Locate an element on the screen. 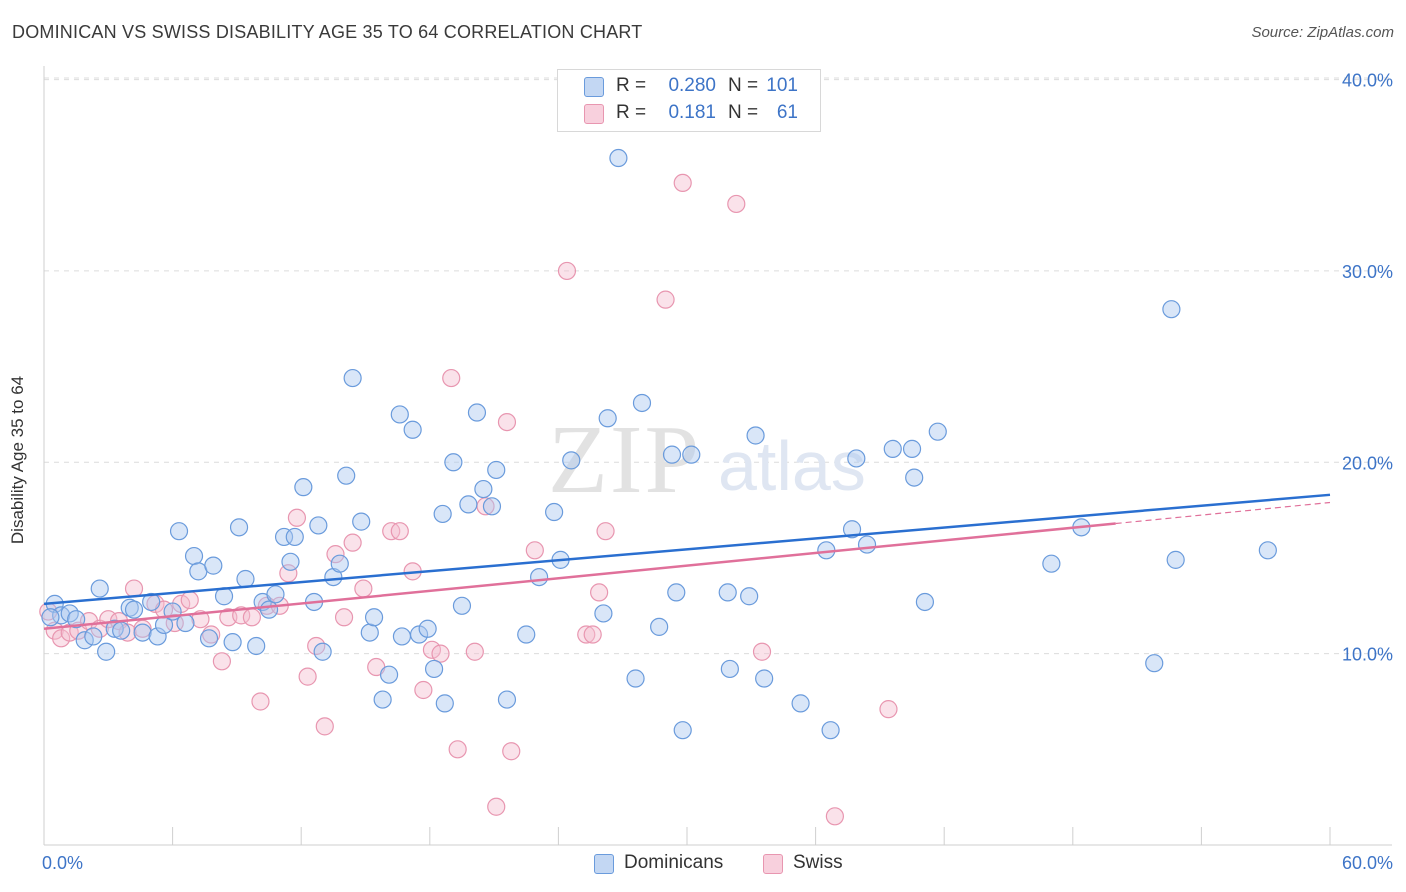  legend-r-value: 0.280 is located at coordinates (692, 85).